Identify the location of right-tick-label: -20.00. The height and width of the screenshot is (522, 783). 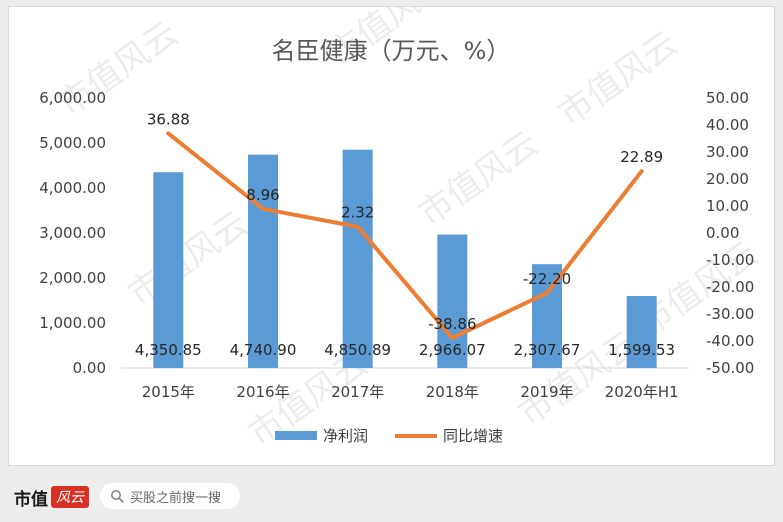
(730, 287).